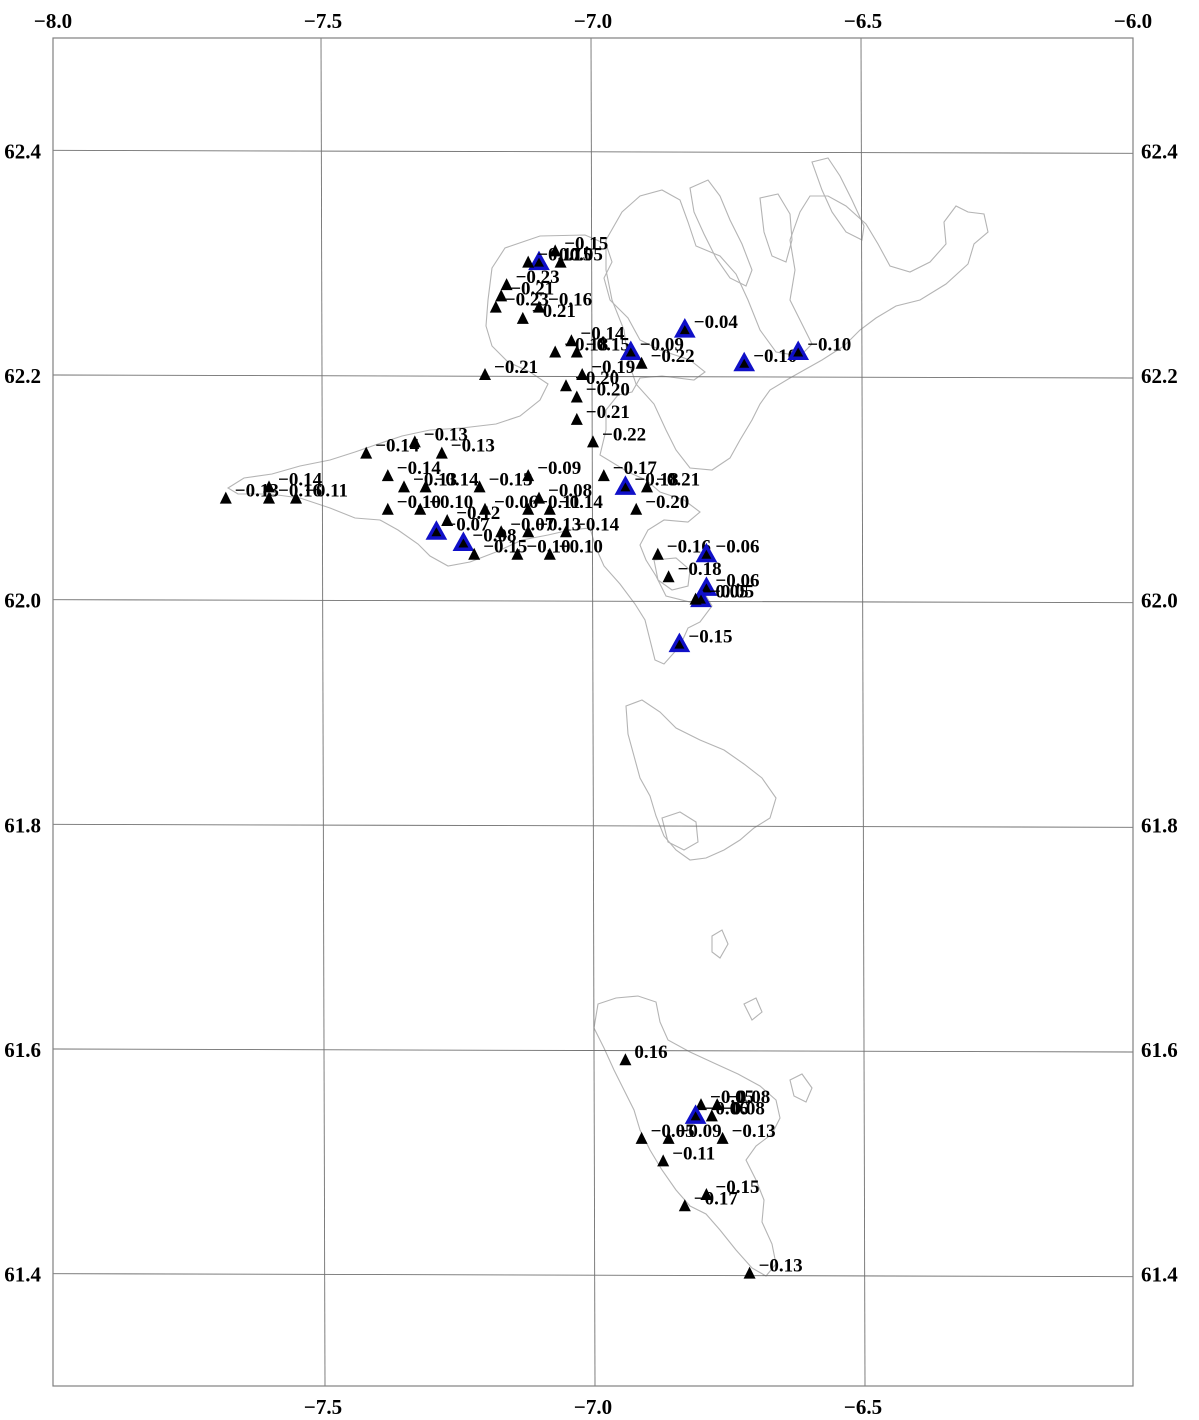  I want to click on lon-tick-label-bottom: −7.0, so click(593, 1407).